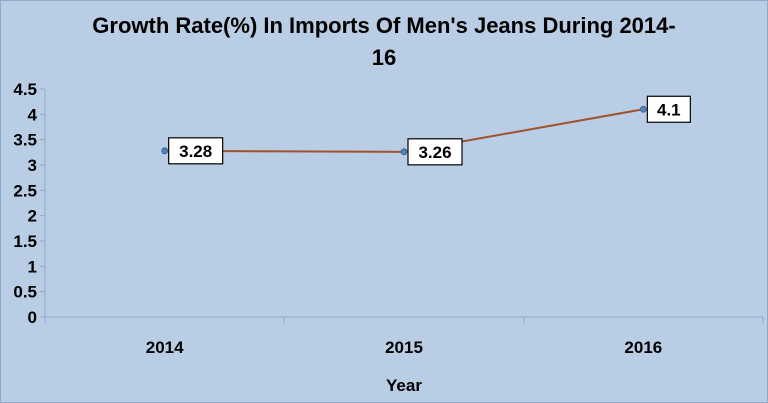 The width and height of the screenshot is (768, 403). Describe the element at coordinates (33, 114) in the screenshot. I see `y-tick-label: 4` at that location.